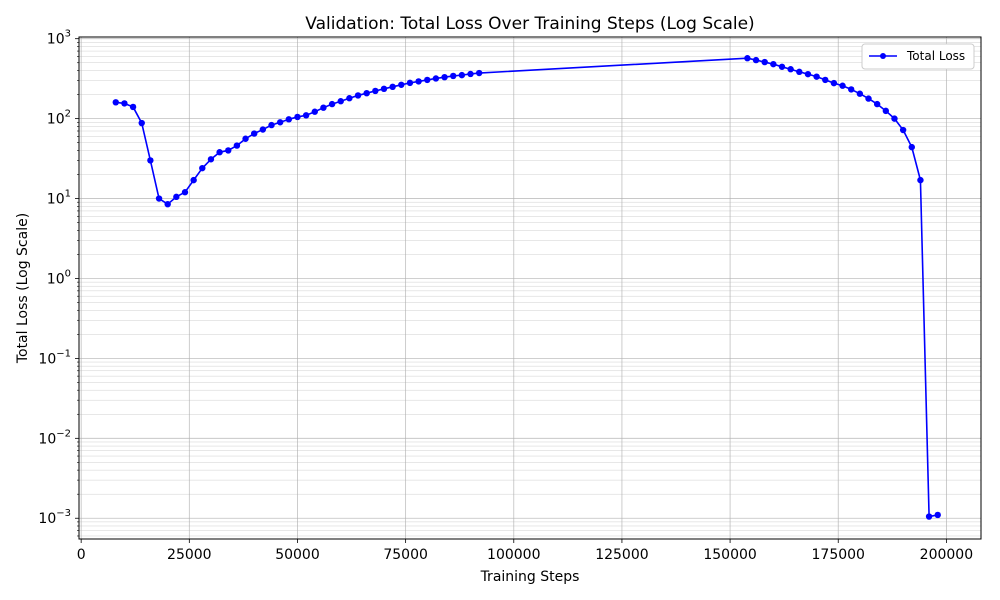 The width and height of the screenshot is (1000, 600). What do you see at coordinates (59, 277) in the screenshot?
I see `y-tick-label: 10⁰` at bounding box center [59, 277].